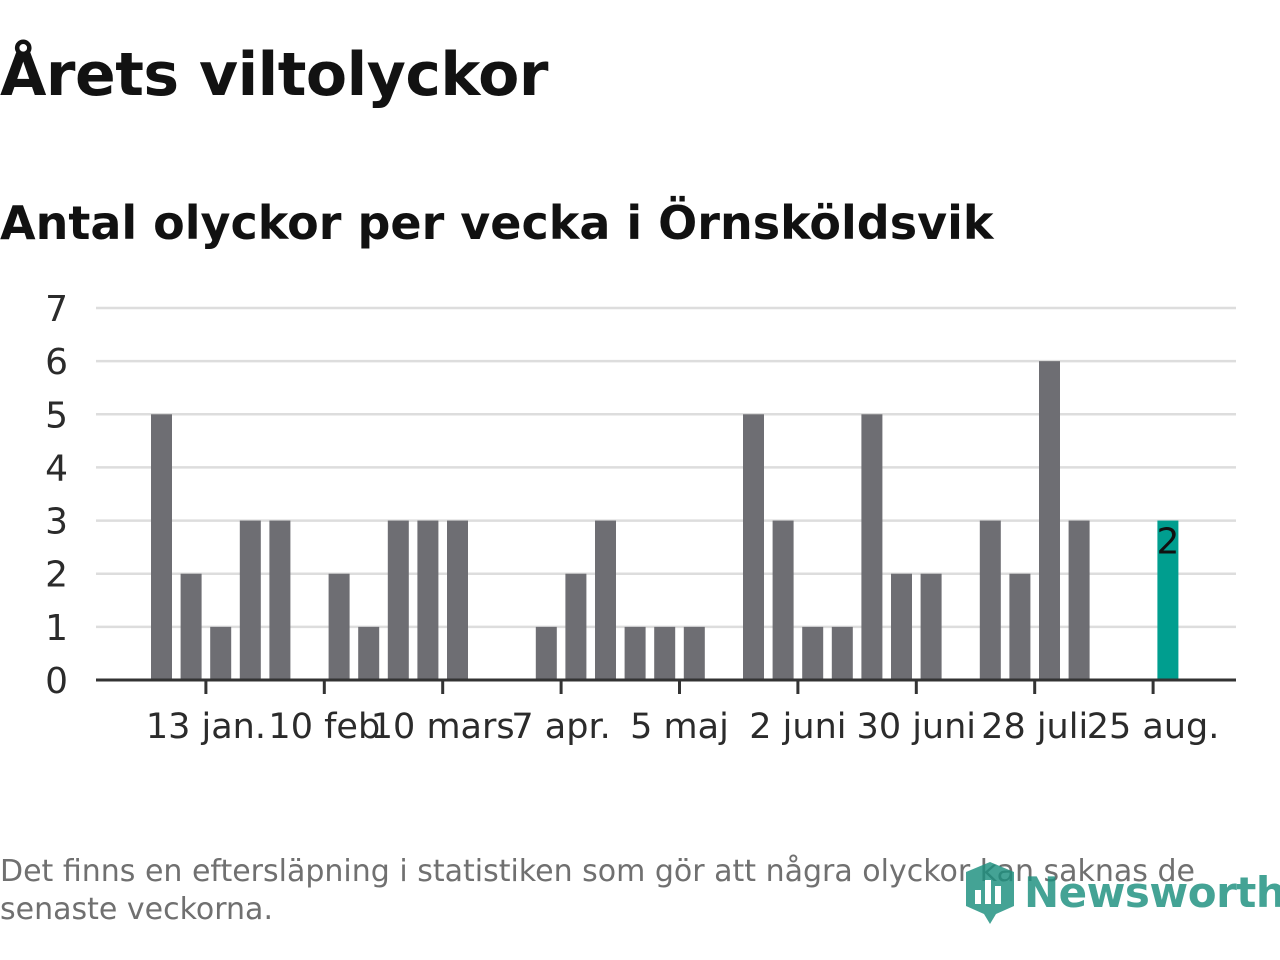 The height and width of the screenshot is (960, 1280). What do you see at coordinates (206, 727) in the screenshot?
I see `x-tick-label: 13 jan.` at bounding box center [206, 727].